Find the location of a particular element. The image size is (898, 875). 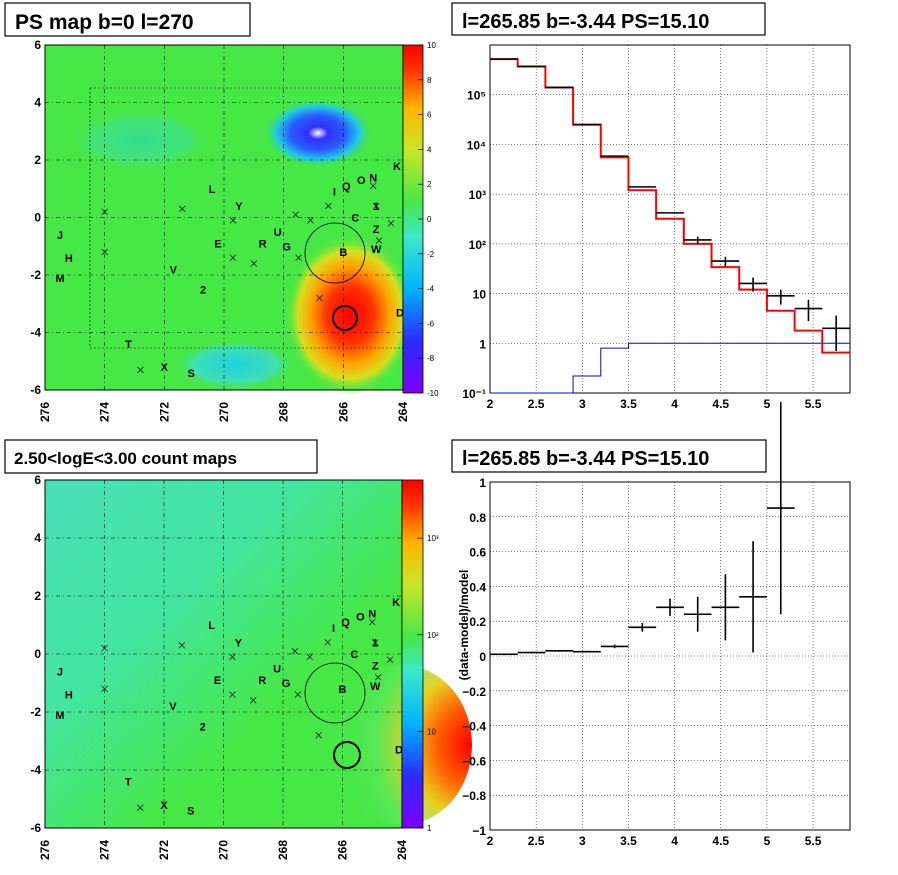

y-tick-label: 10 is located at coordinates (480, 295).